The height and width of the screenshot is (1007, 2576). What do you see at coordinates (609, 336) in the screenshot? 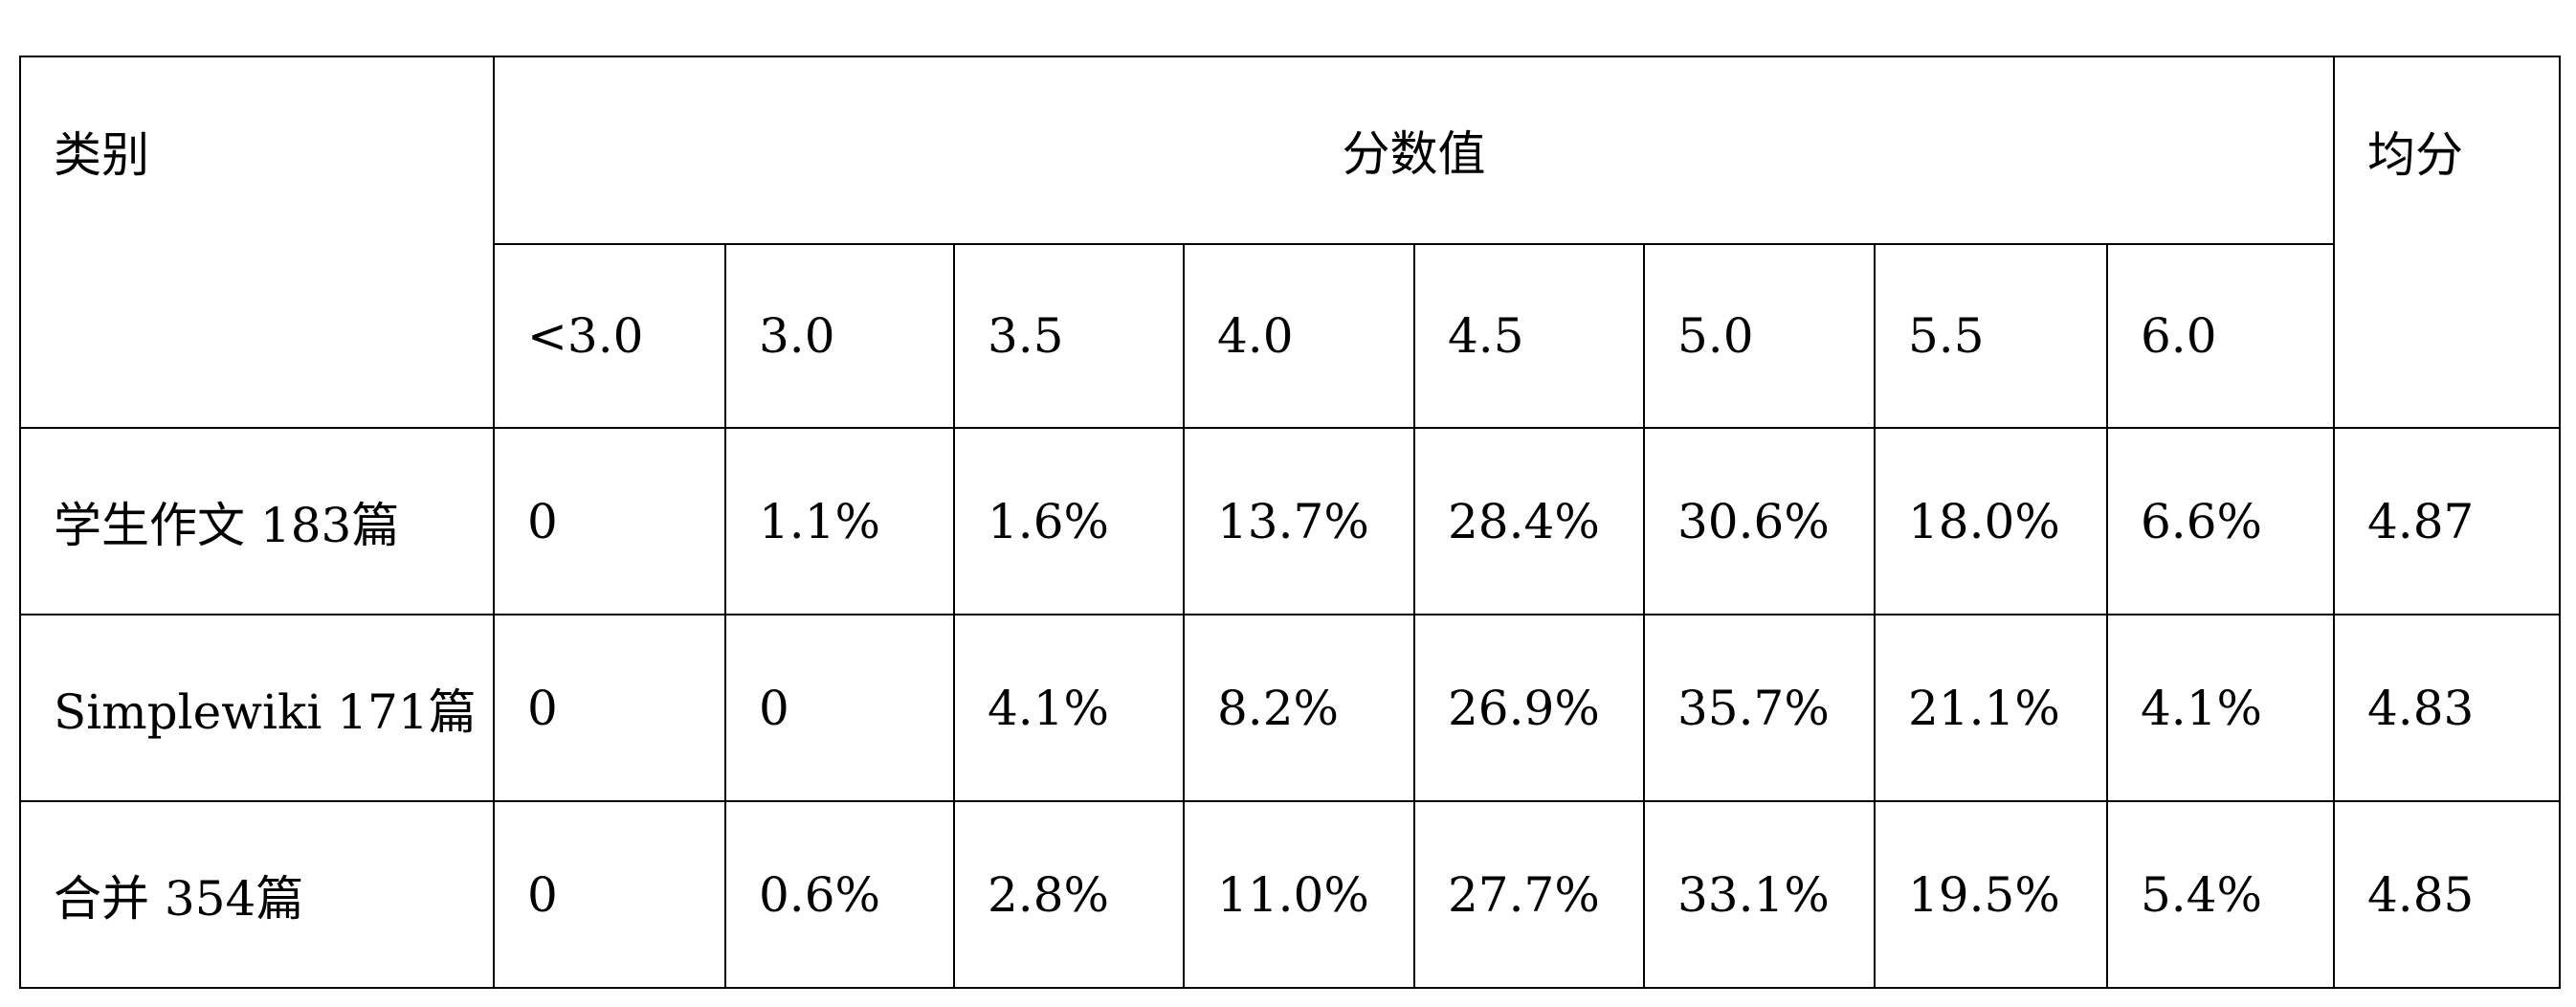
I see `score-column-header: <3.0` at bounding box center [609, 336].